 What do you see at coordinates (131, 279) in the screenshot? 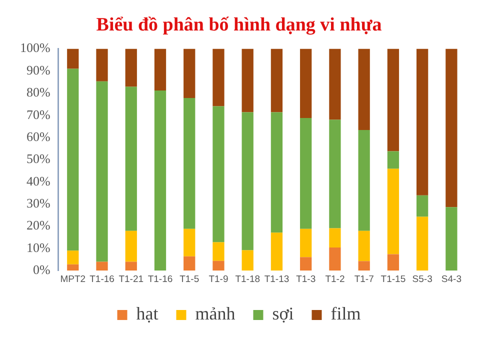
I see `x-tick-label: T1-21` at bounding box center [131, 279].